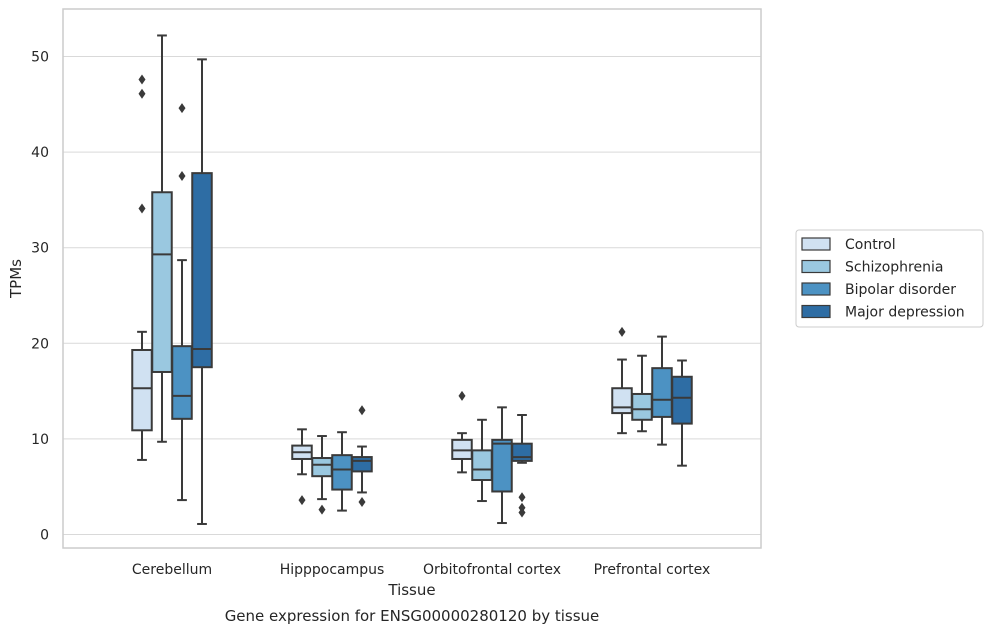  I want to click on x-tick-label: Orbitofrontal cortex, so click(492, 570).